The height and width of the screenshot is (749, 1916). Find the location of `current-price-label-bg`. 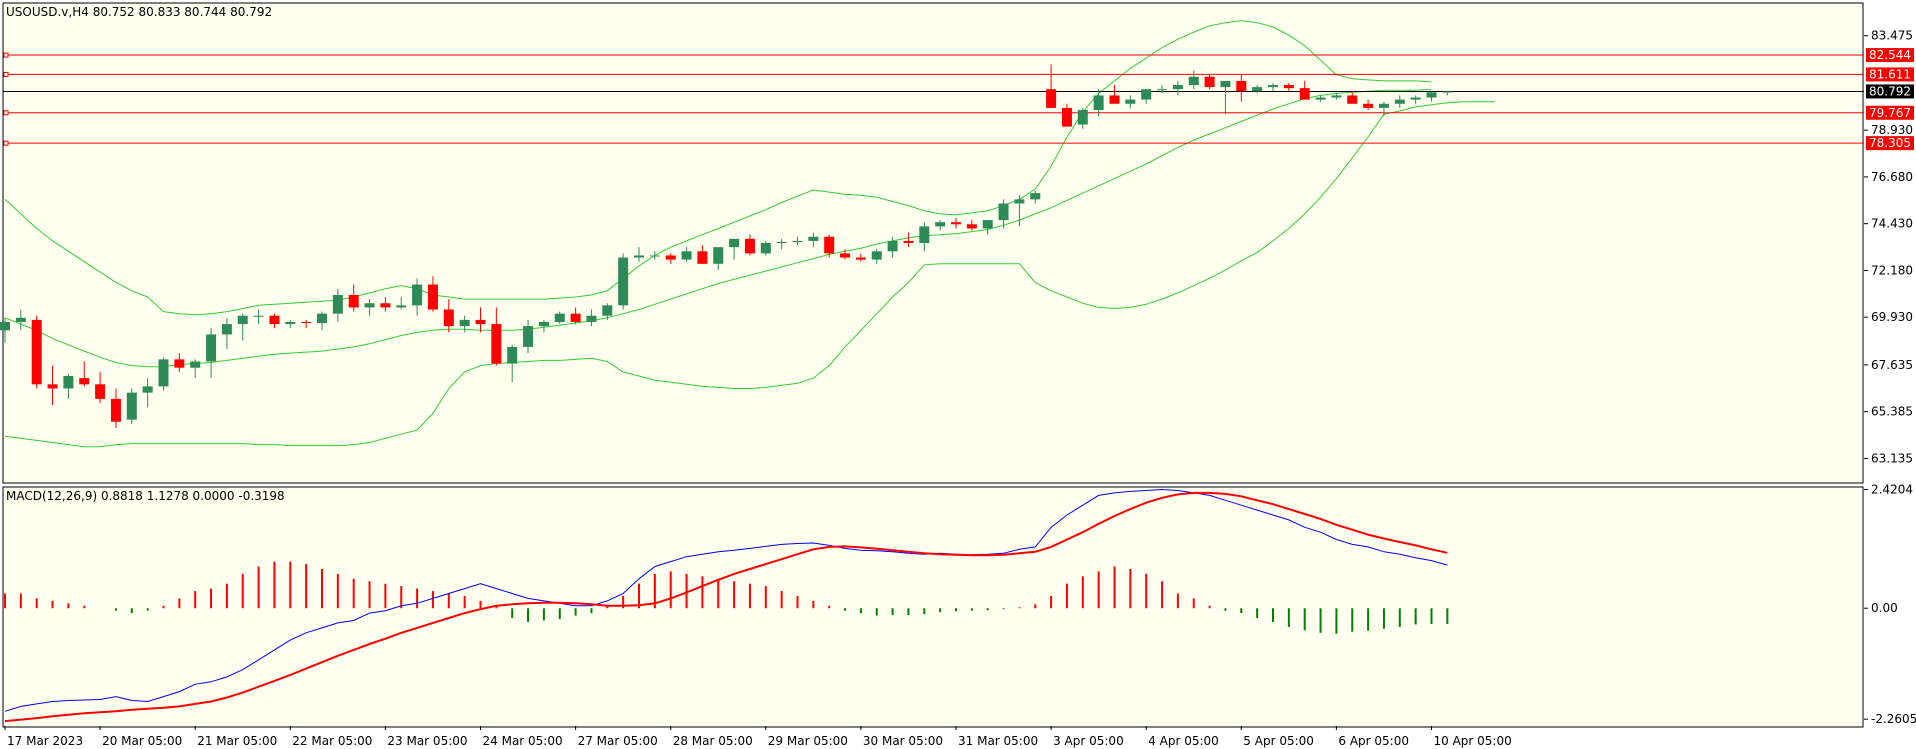

current-price-label-bg is located at coordinates (1890, 91).